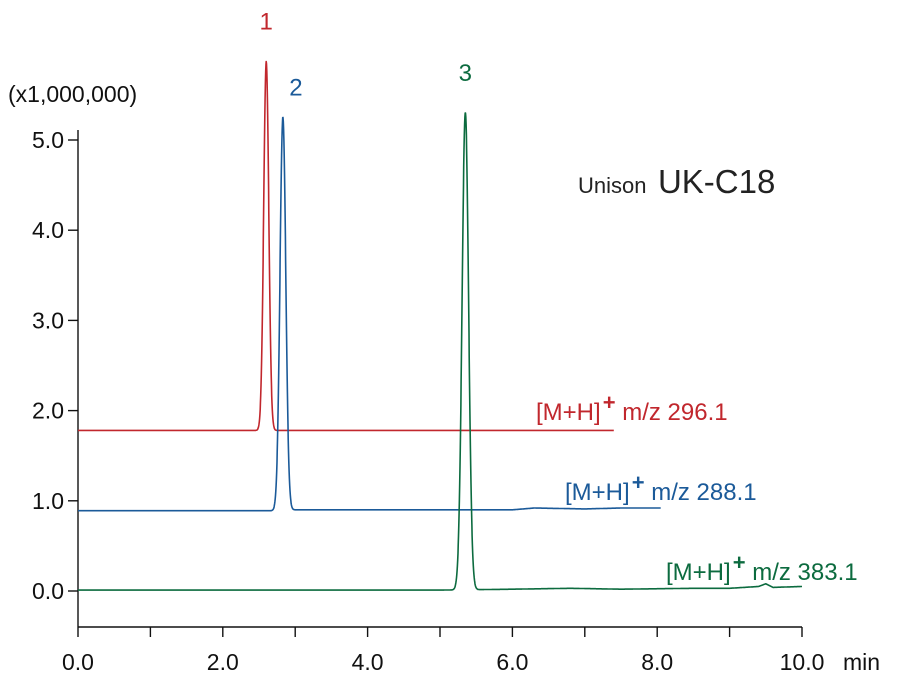 This screenshot has width=919, height=681. What do you see at coordinates (366, 55) in the screenshot?
I see `peak-labels: 1 2 3` at bounding box center [366, 55].